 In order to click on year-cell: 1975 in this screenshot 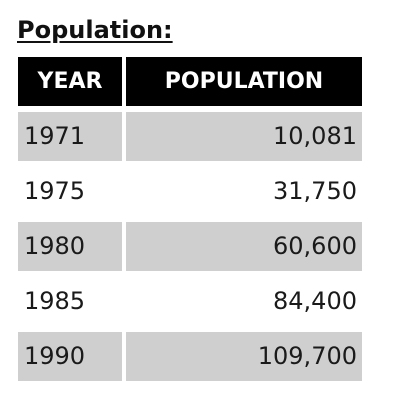, I will do `click(55, 191)`.